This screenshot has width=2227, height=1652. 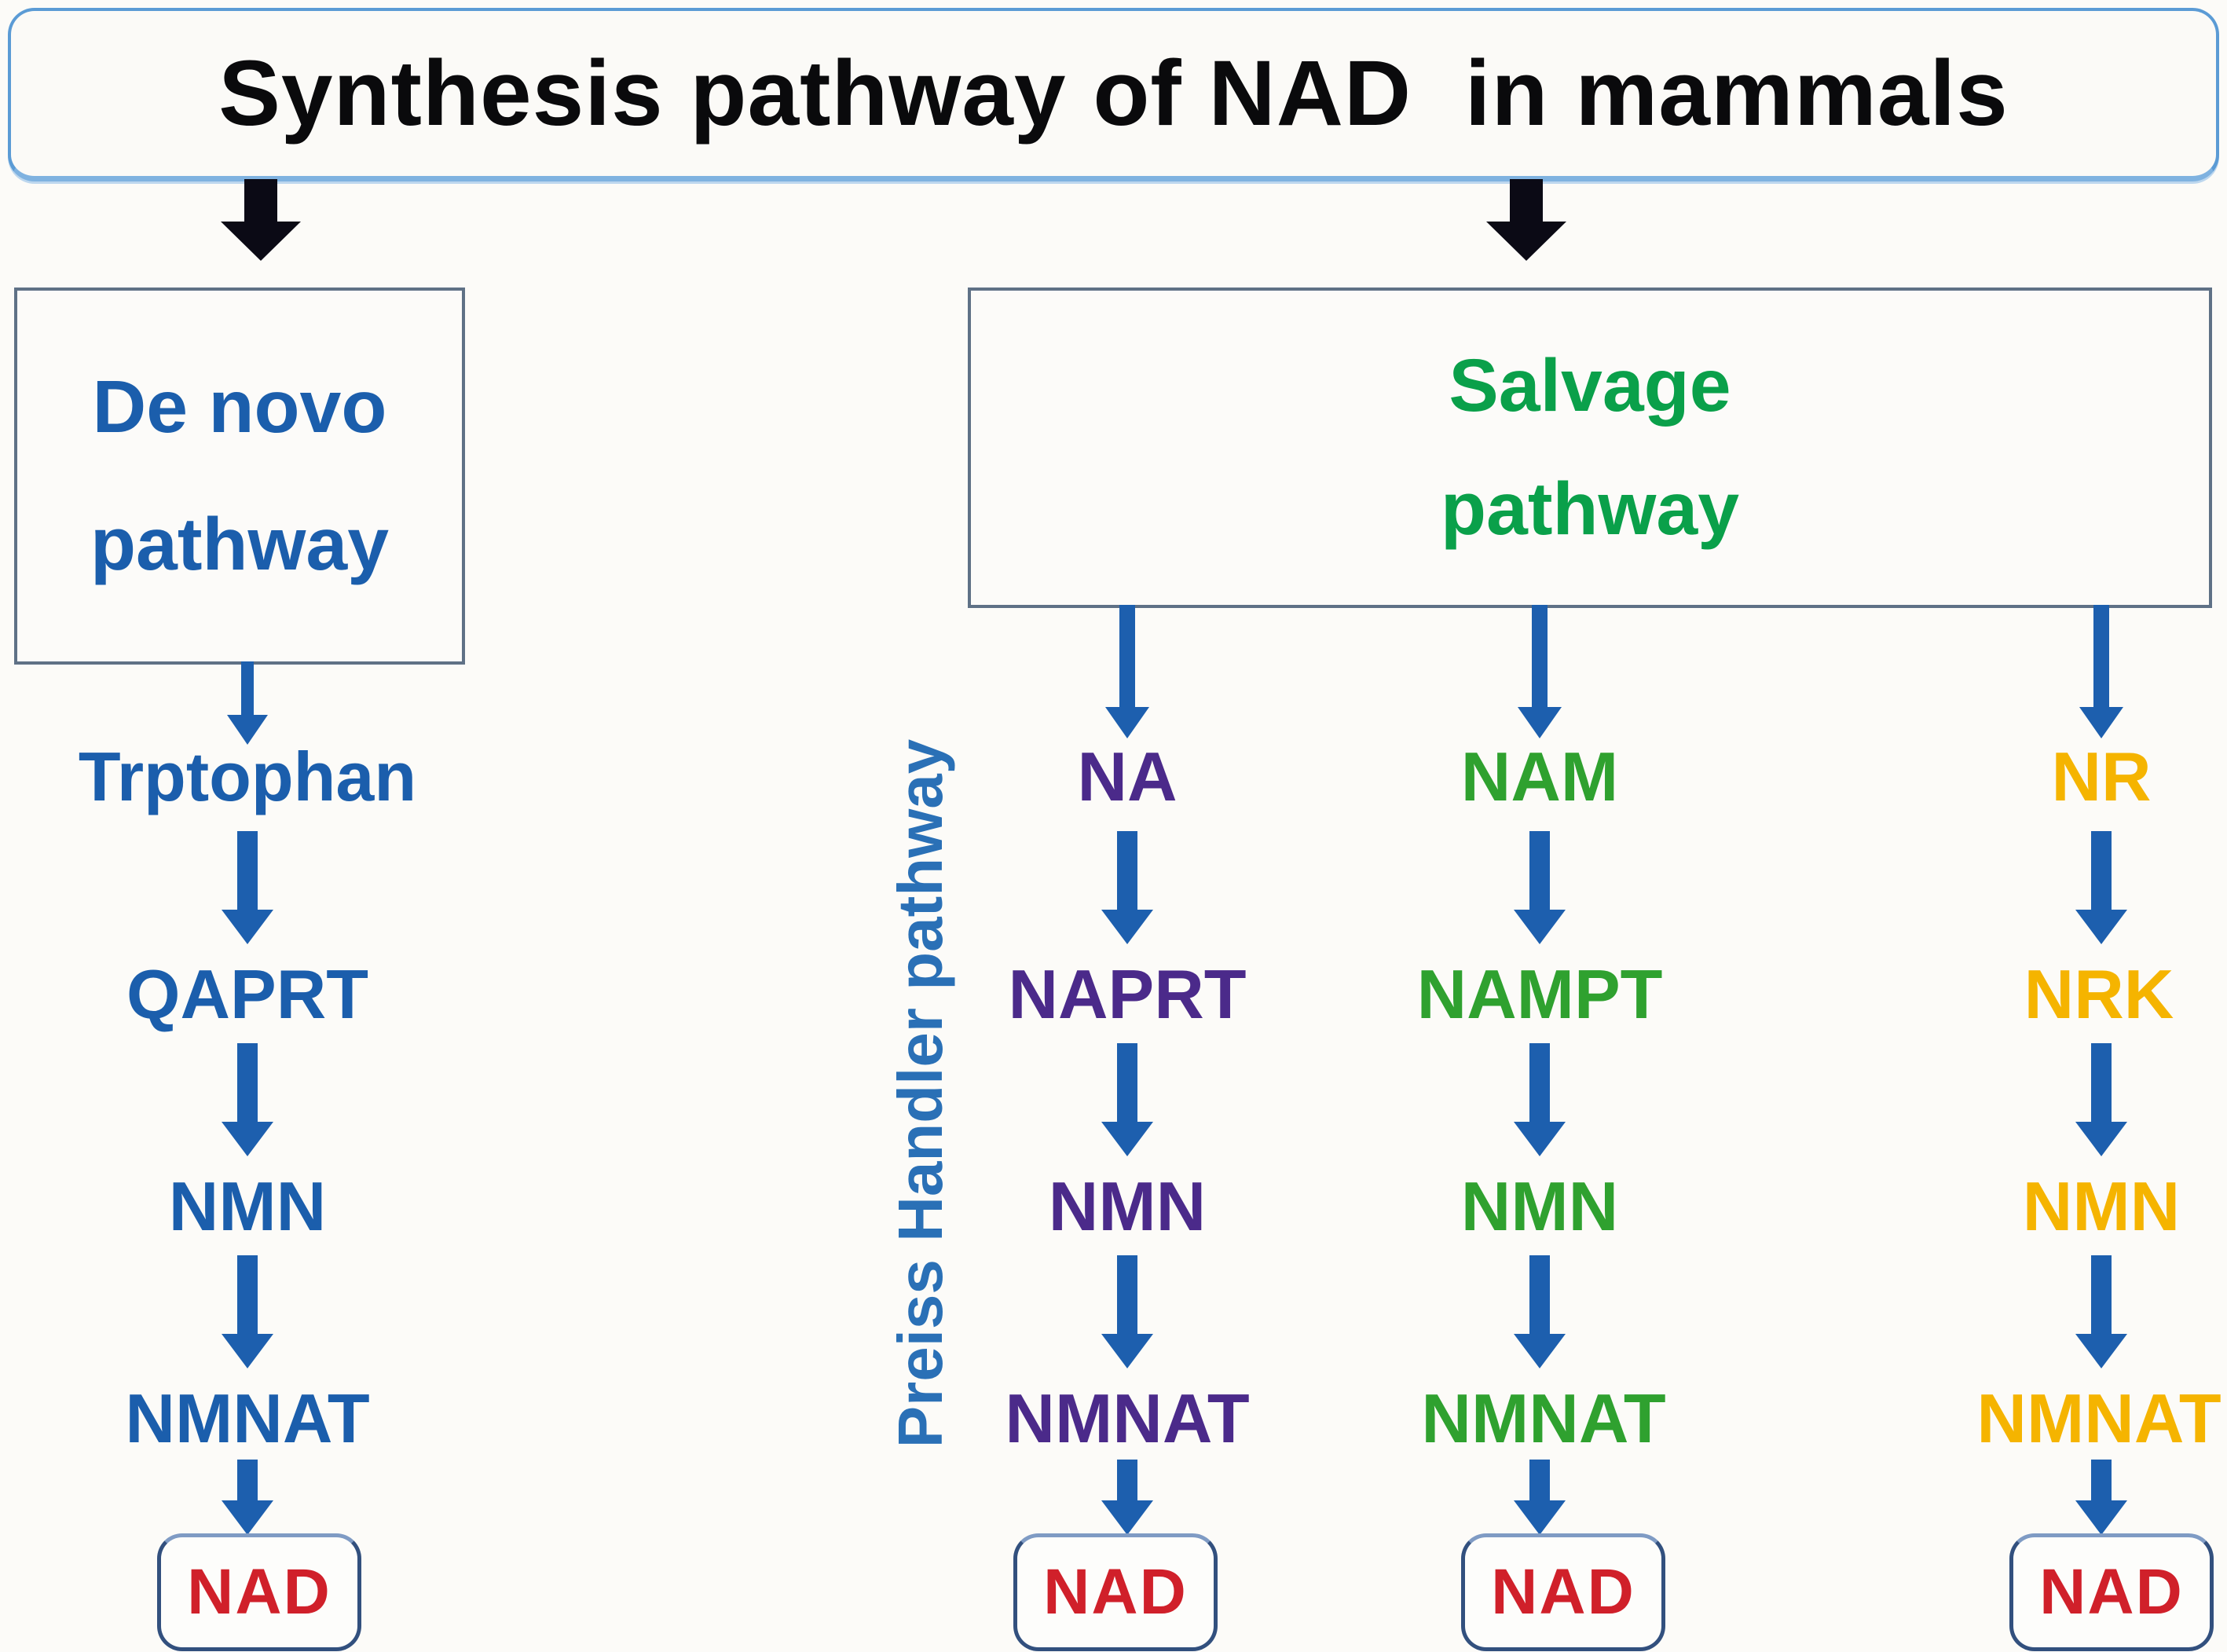 I want to click on nad-box-de-novo: NAD, so click(x=259, y=1592).